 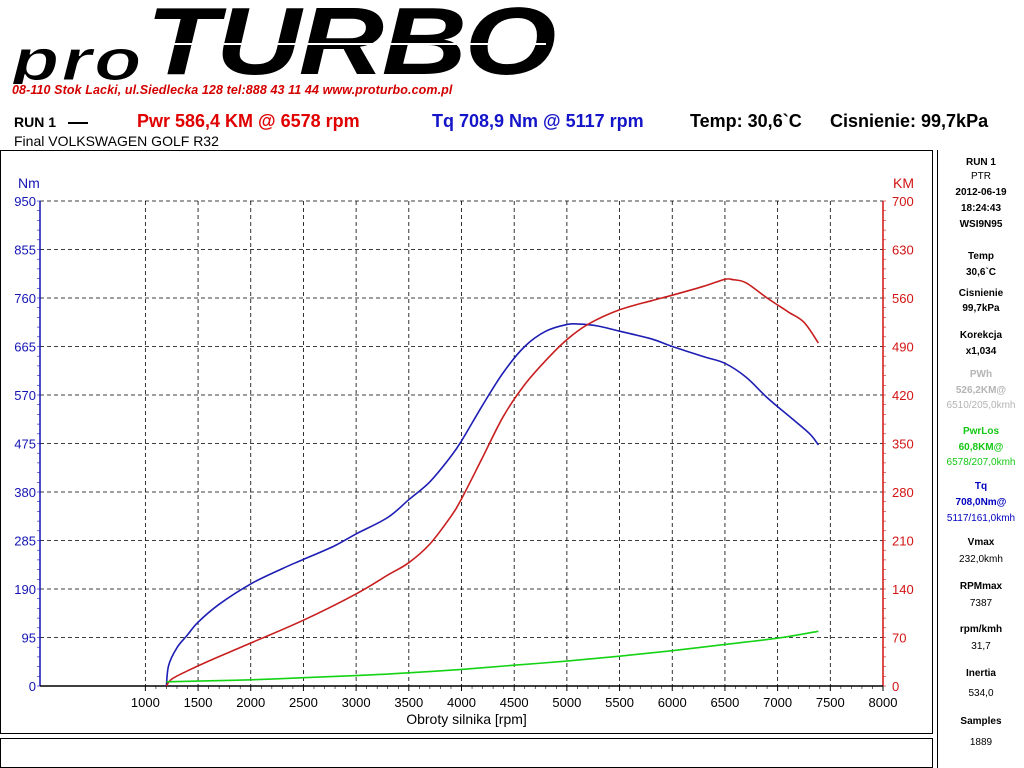 I want to click on y-right-tick-label: 560, so click(x=903, y=298).